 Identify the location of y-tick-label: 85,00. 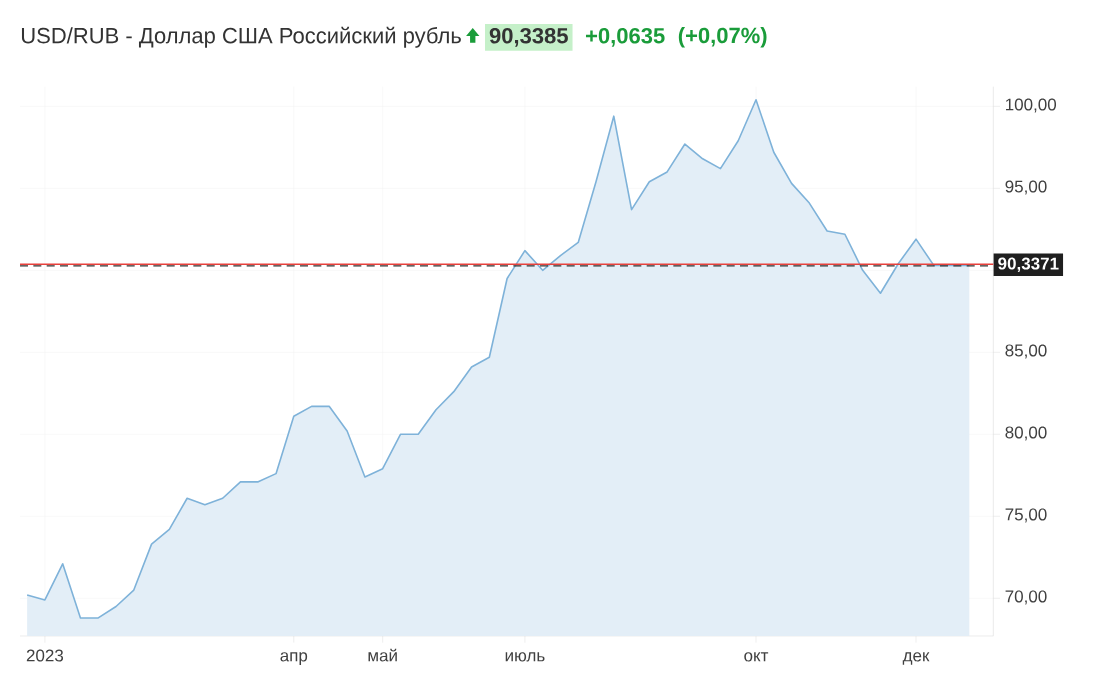
(1026, 351).